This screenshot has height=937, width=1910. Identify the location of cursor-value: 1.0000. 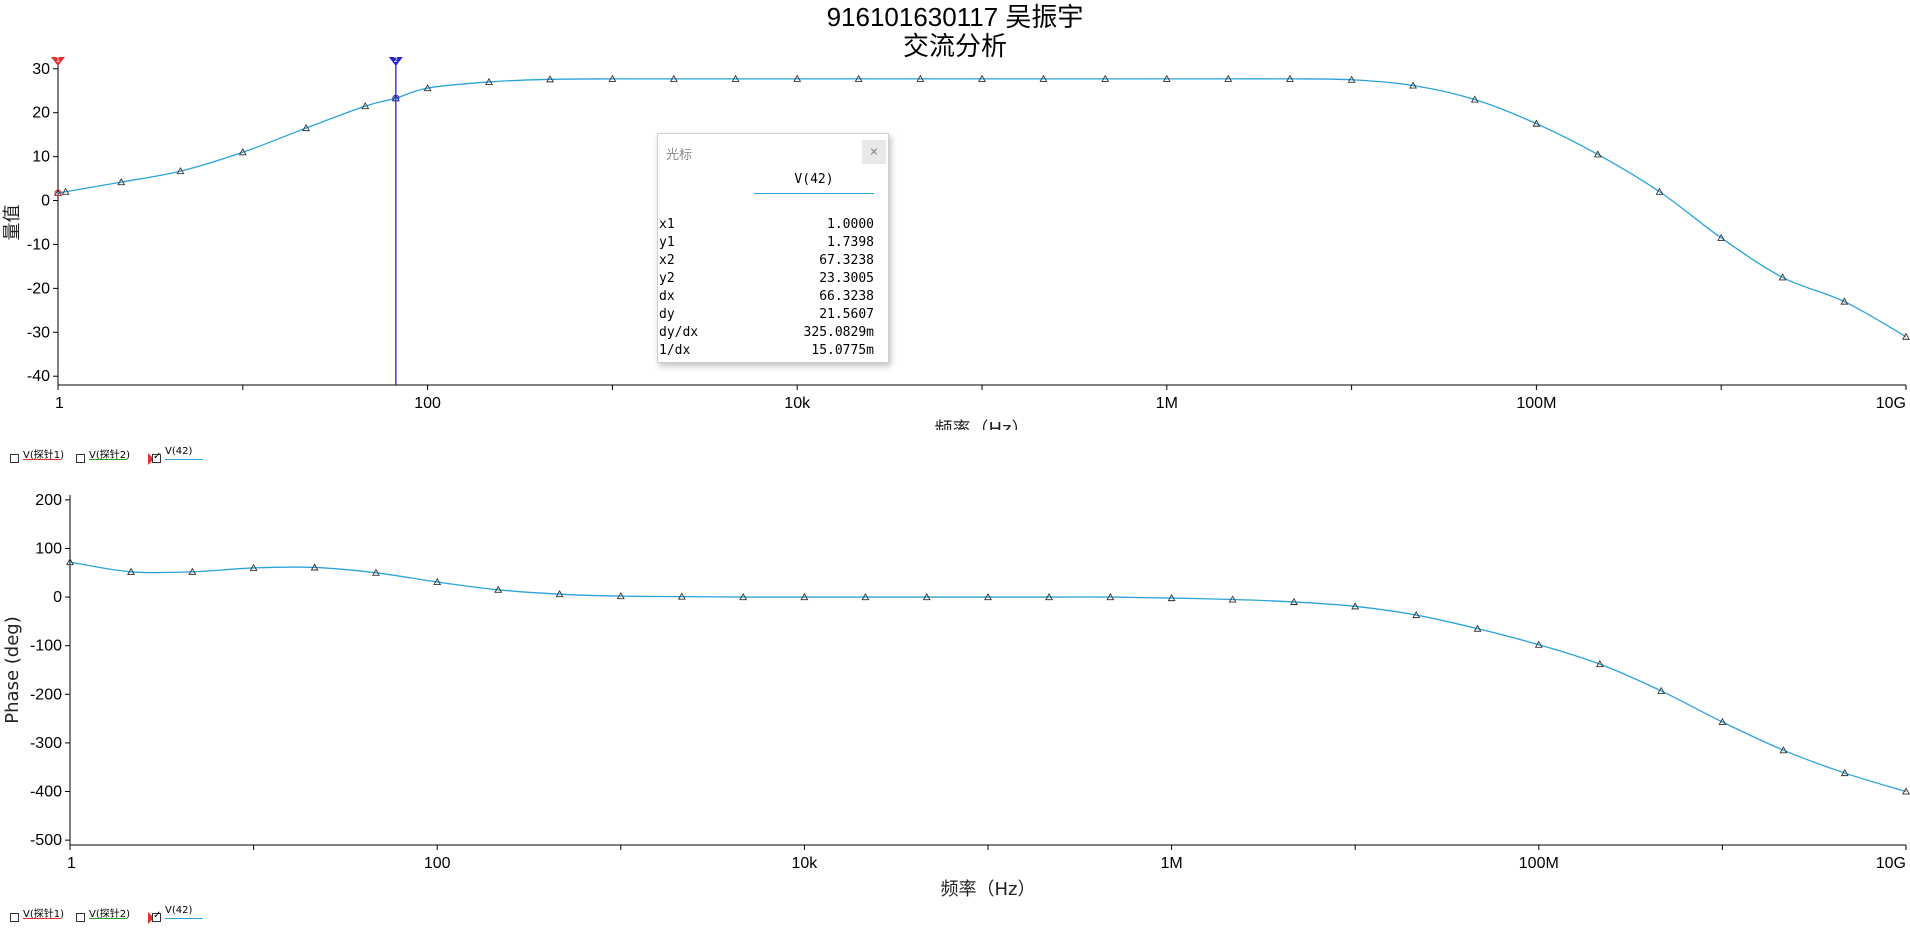
(850, 224).